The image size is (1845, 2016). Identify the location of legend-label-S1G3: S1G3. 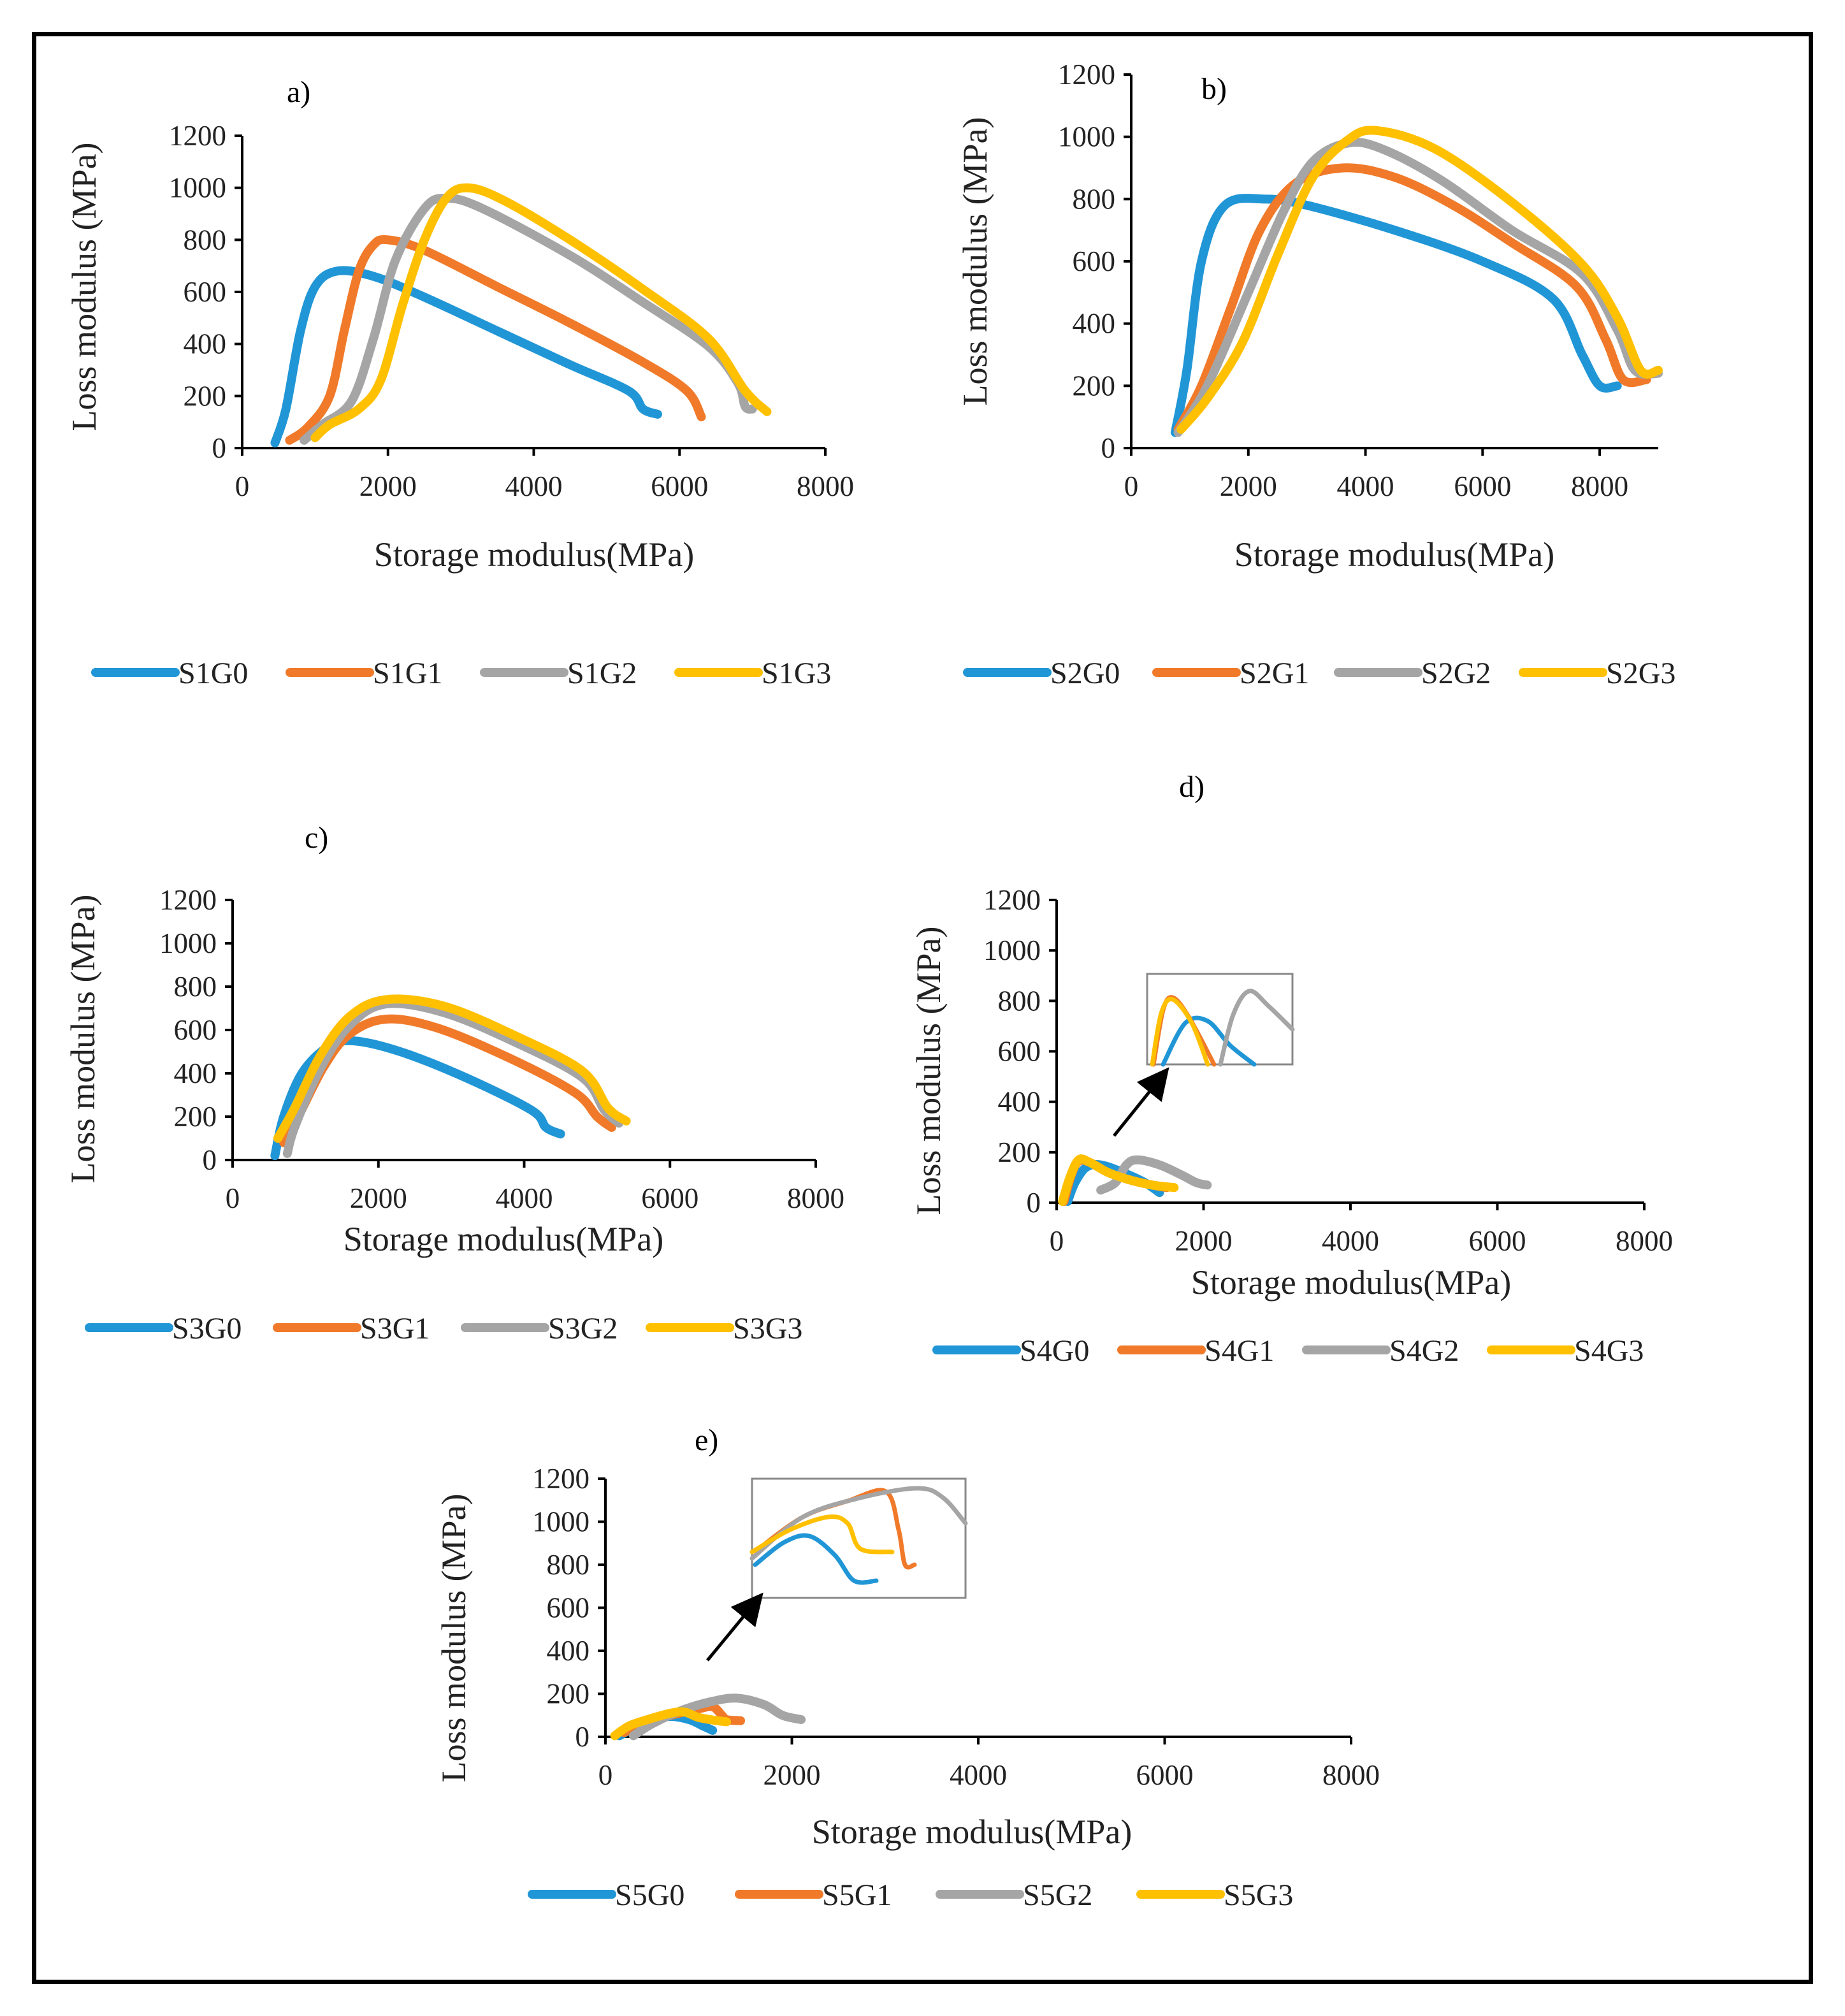
(796, 673).